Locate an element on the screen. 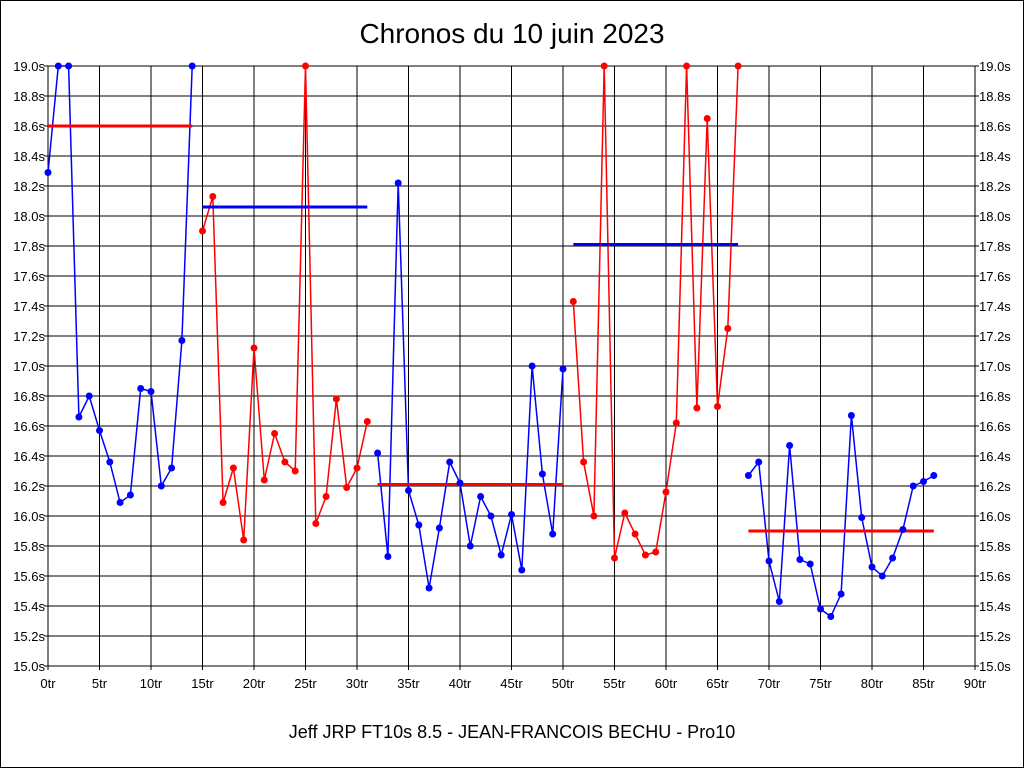 Image resolution: width=1024 pixels, height=768 pixels. y-tick-label: 16.2s is located at coordinates (29, 486).